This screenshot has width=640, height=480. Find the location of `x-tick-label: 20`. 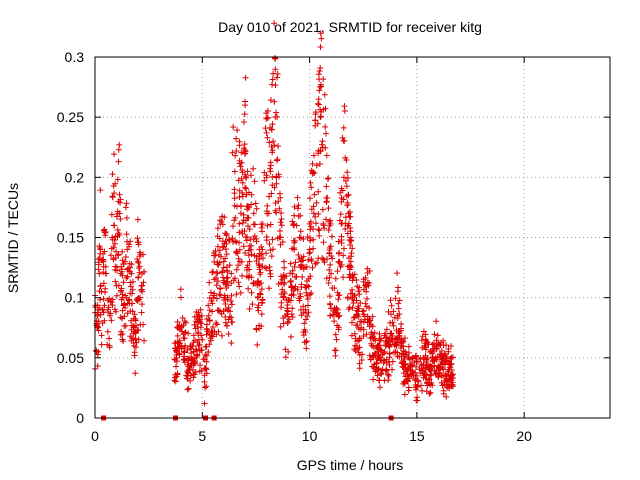

x-tick-label: 20 is located at coordinates (524, 436).